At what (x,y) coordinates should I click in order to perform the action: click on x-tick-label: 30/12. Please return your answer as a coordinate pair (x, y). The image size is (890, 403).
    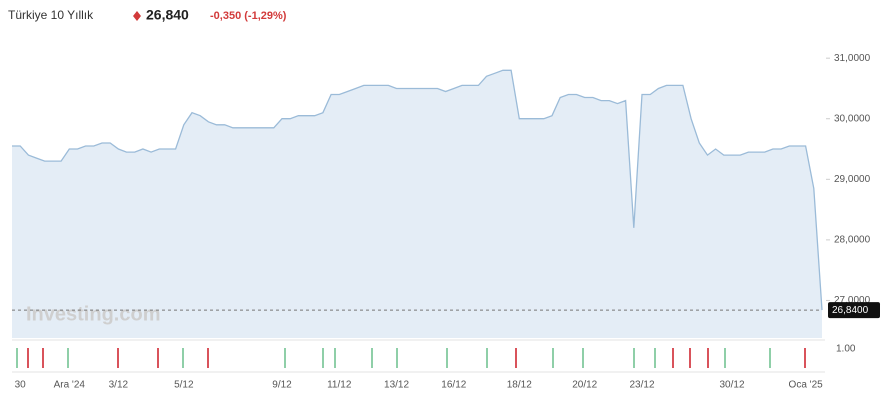
    Looking at the image, I should click on (731, 385).